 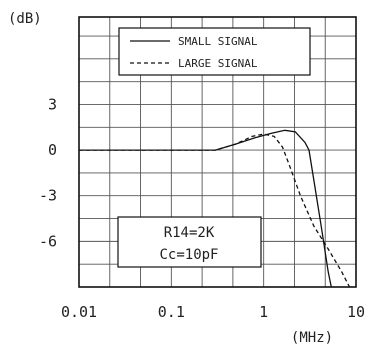 What do you see at coordinates (263, 312) in the screenshot?
I see `x-tick-label: 1` at bounding box center [263, 312].